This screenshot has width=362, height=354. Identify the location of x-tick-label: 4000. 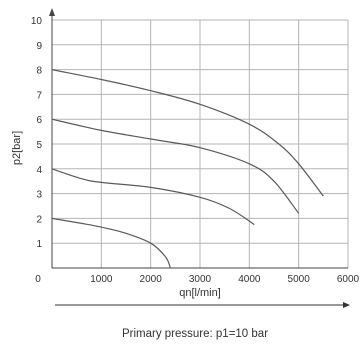
(249, 279).